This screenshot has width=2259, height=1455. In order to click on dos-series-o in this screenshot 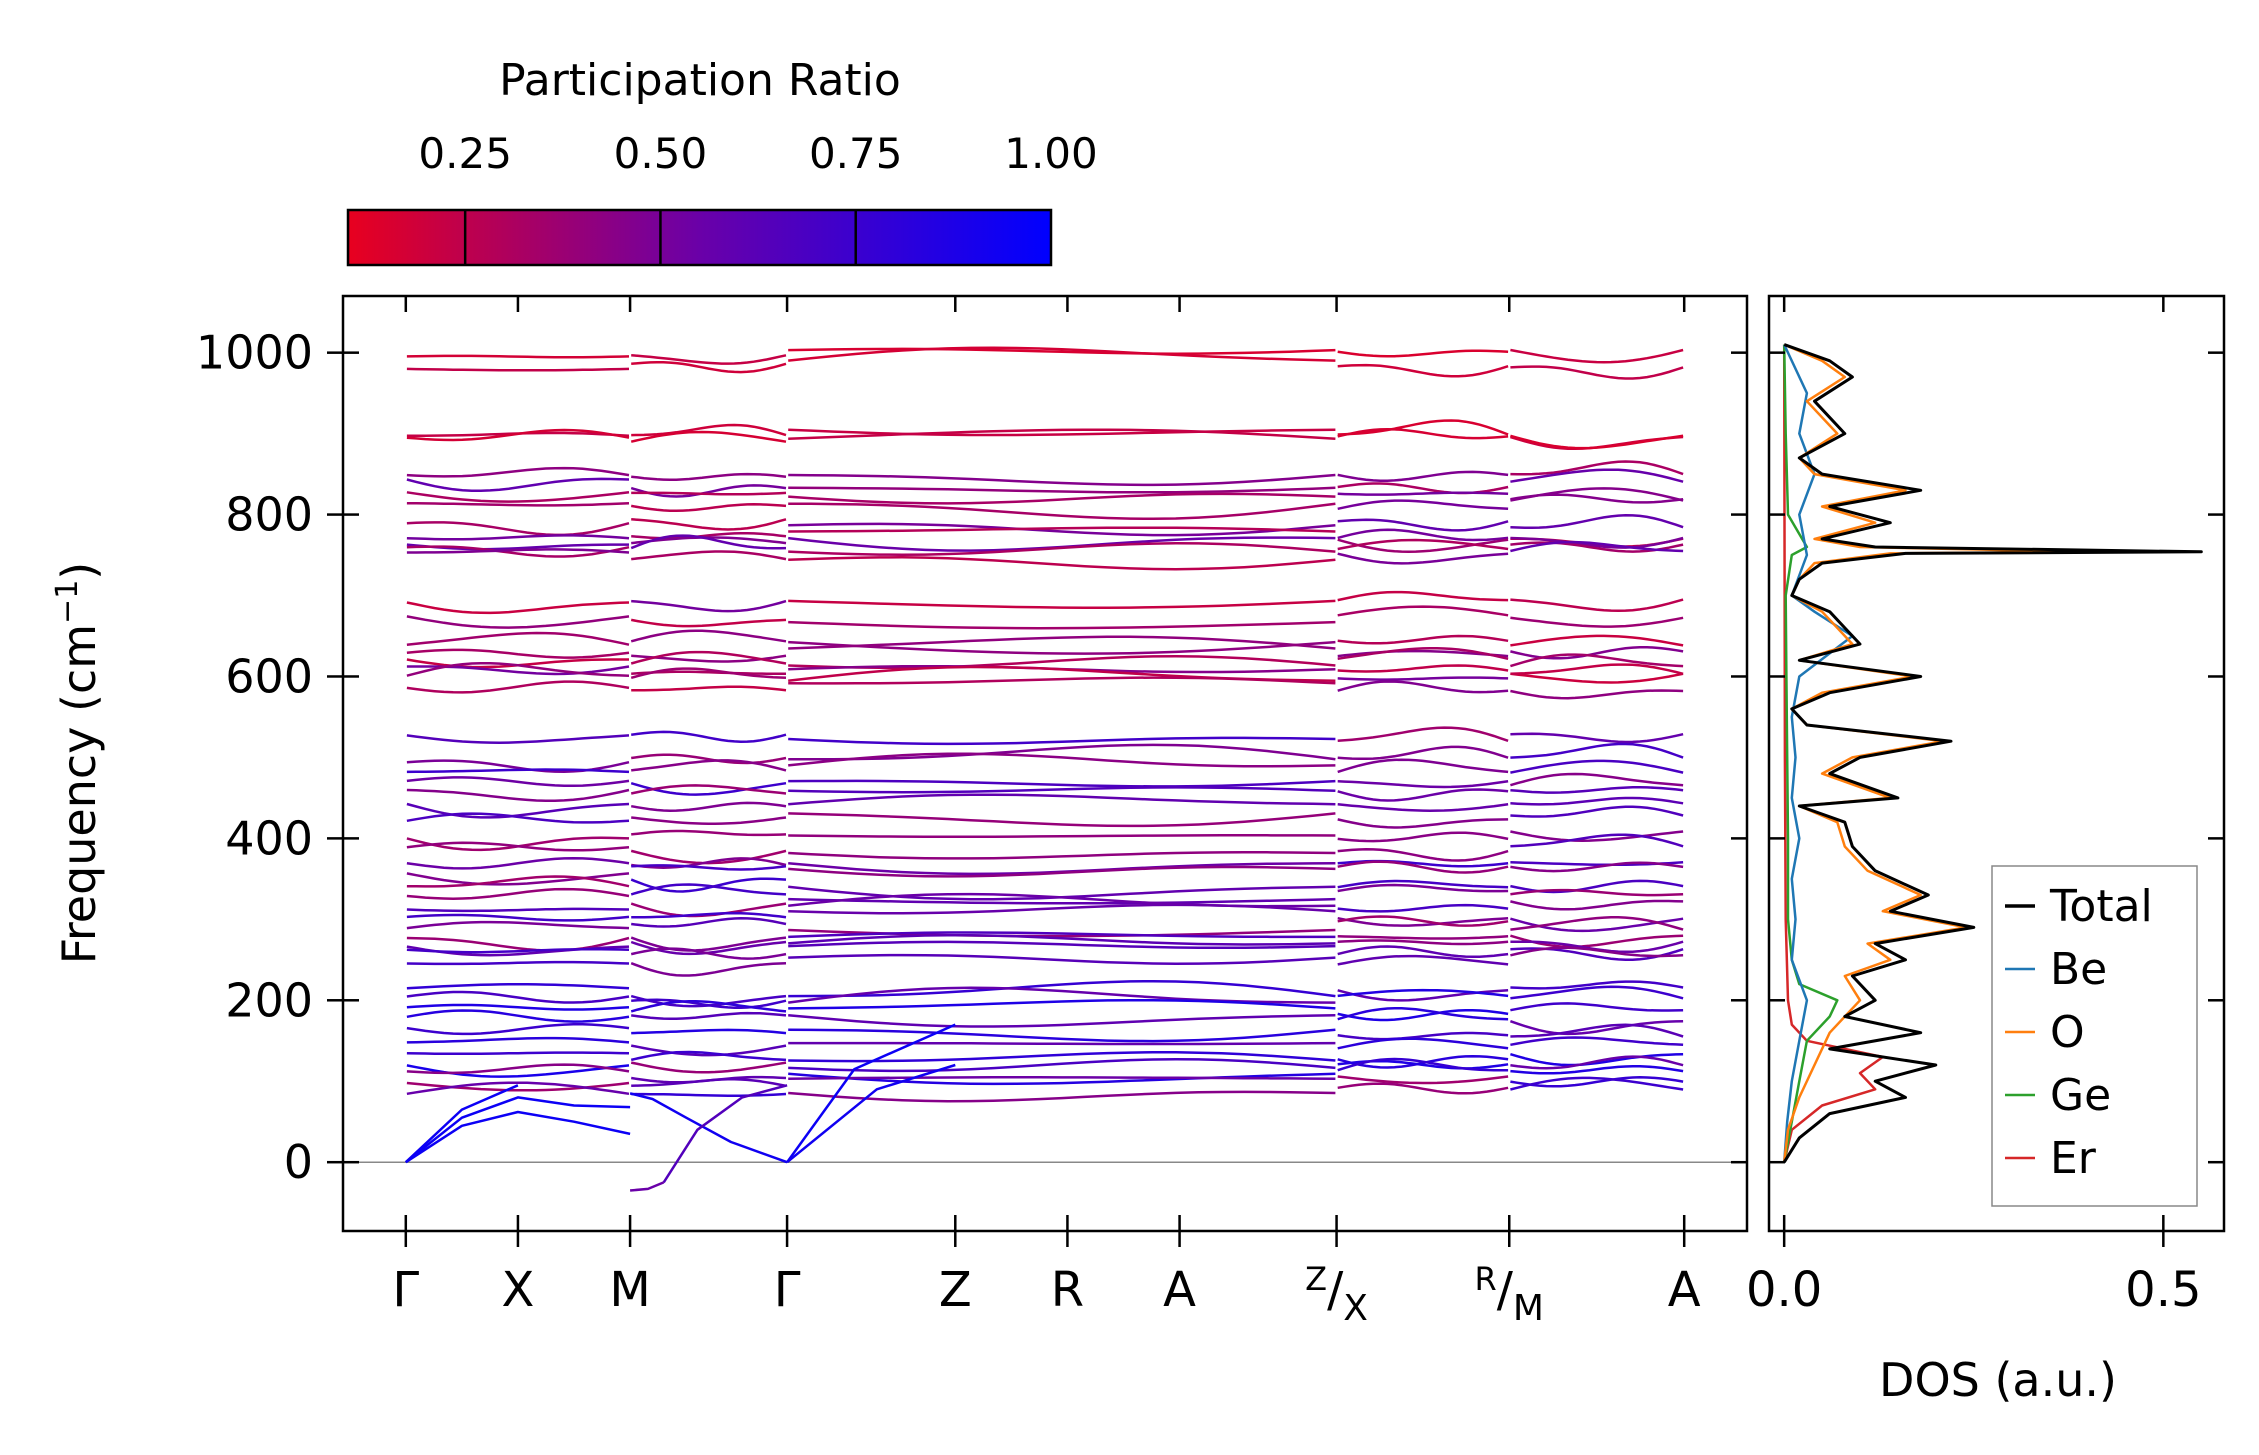, I will do `click(1935, 753)`.